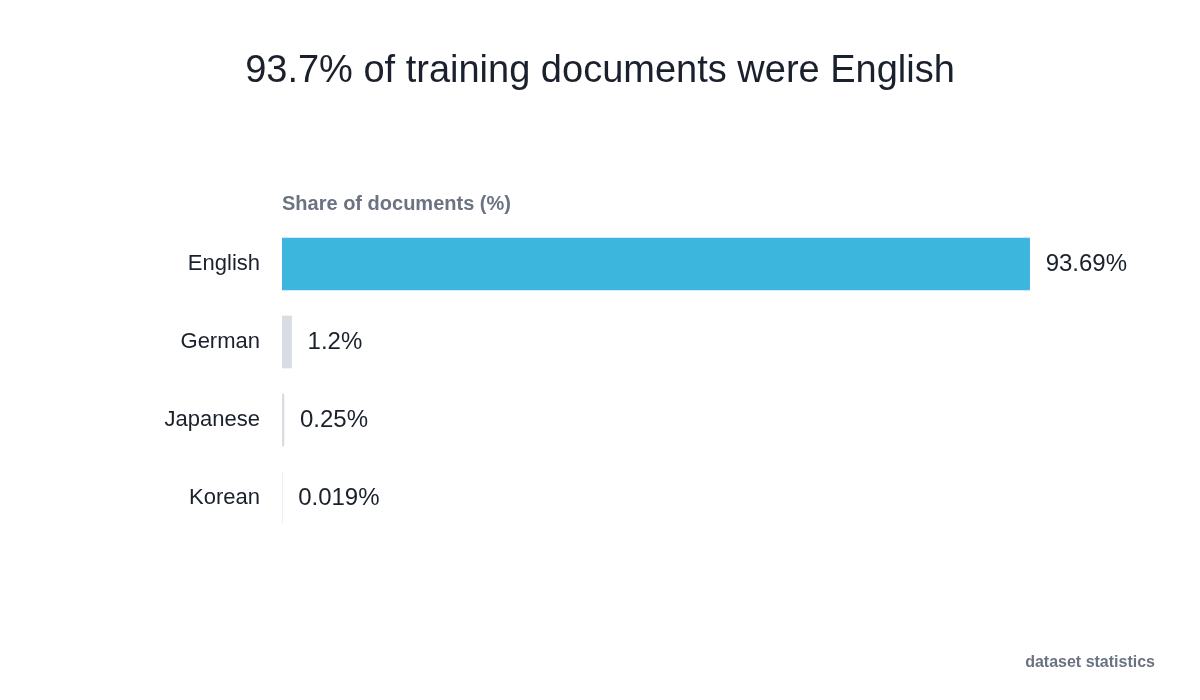  I want to click on data-label: 0.019%, so click(339, 496).